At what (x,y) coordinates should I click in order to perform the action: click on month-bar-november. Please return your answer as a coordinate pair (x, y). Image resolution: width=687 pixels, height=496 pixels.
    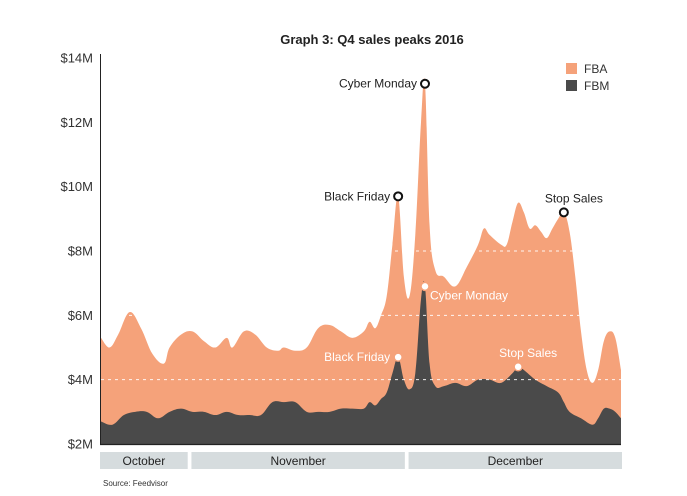
    Looking at the image, I should click on (298, 460).